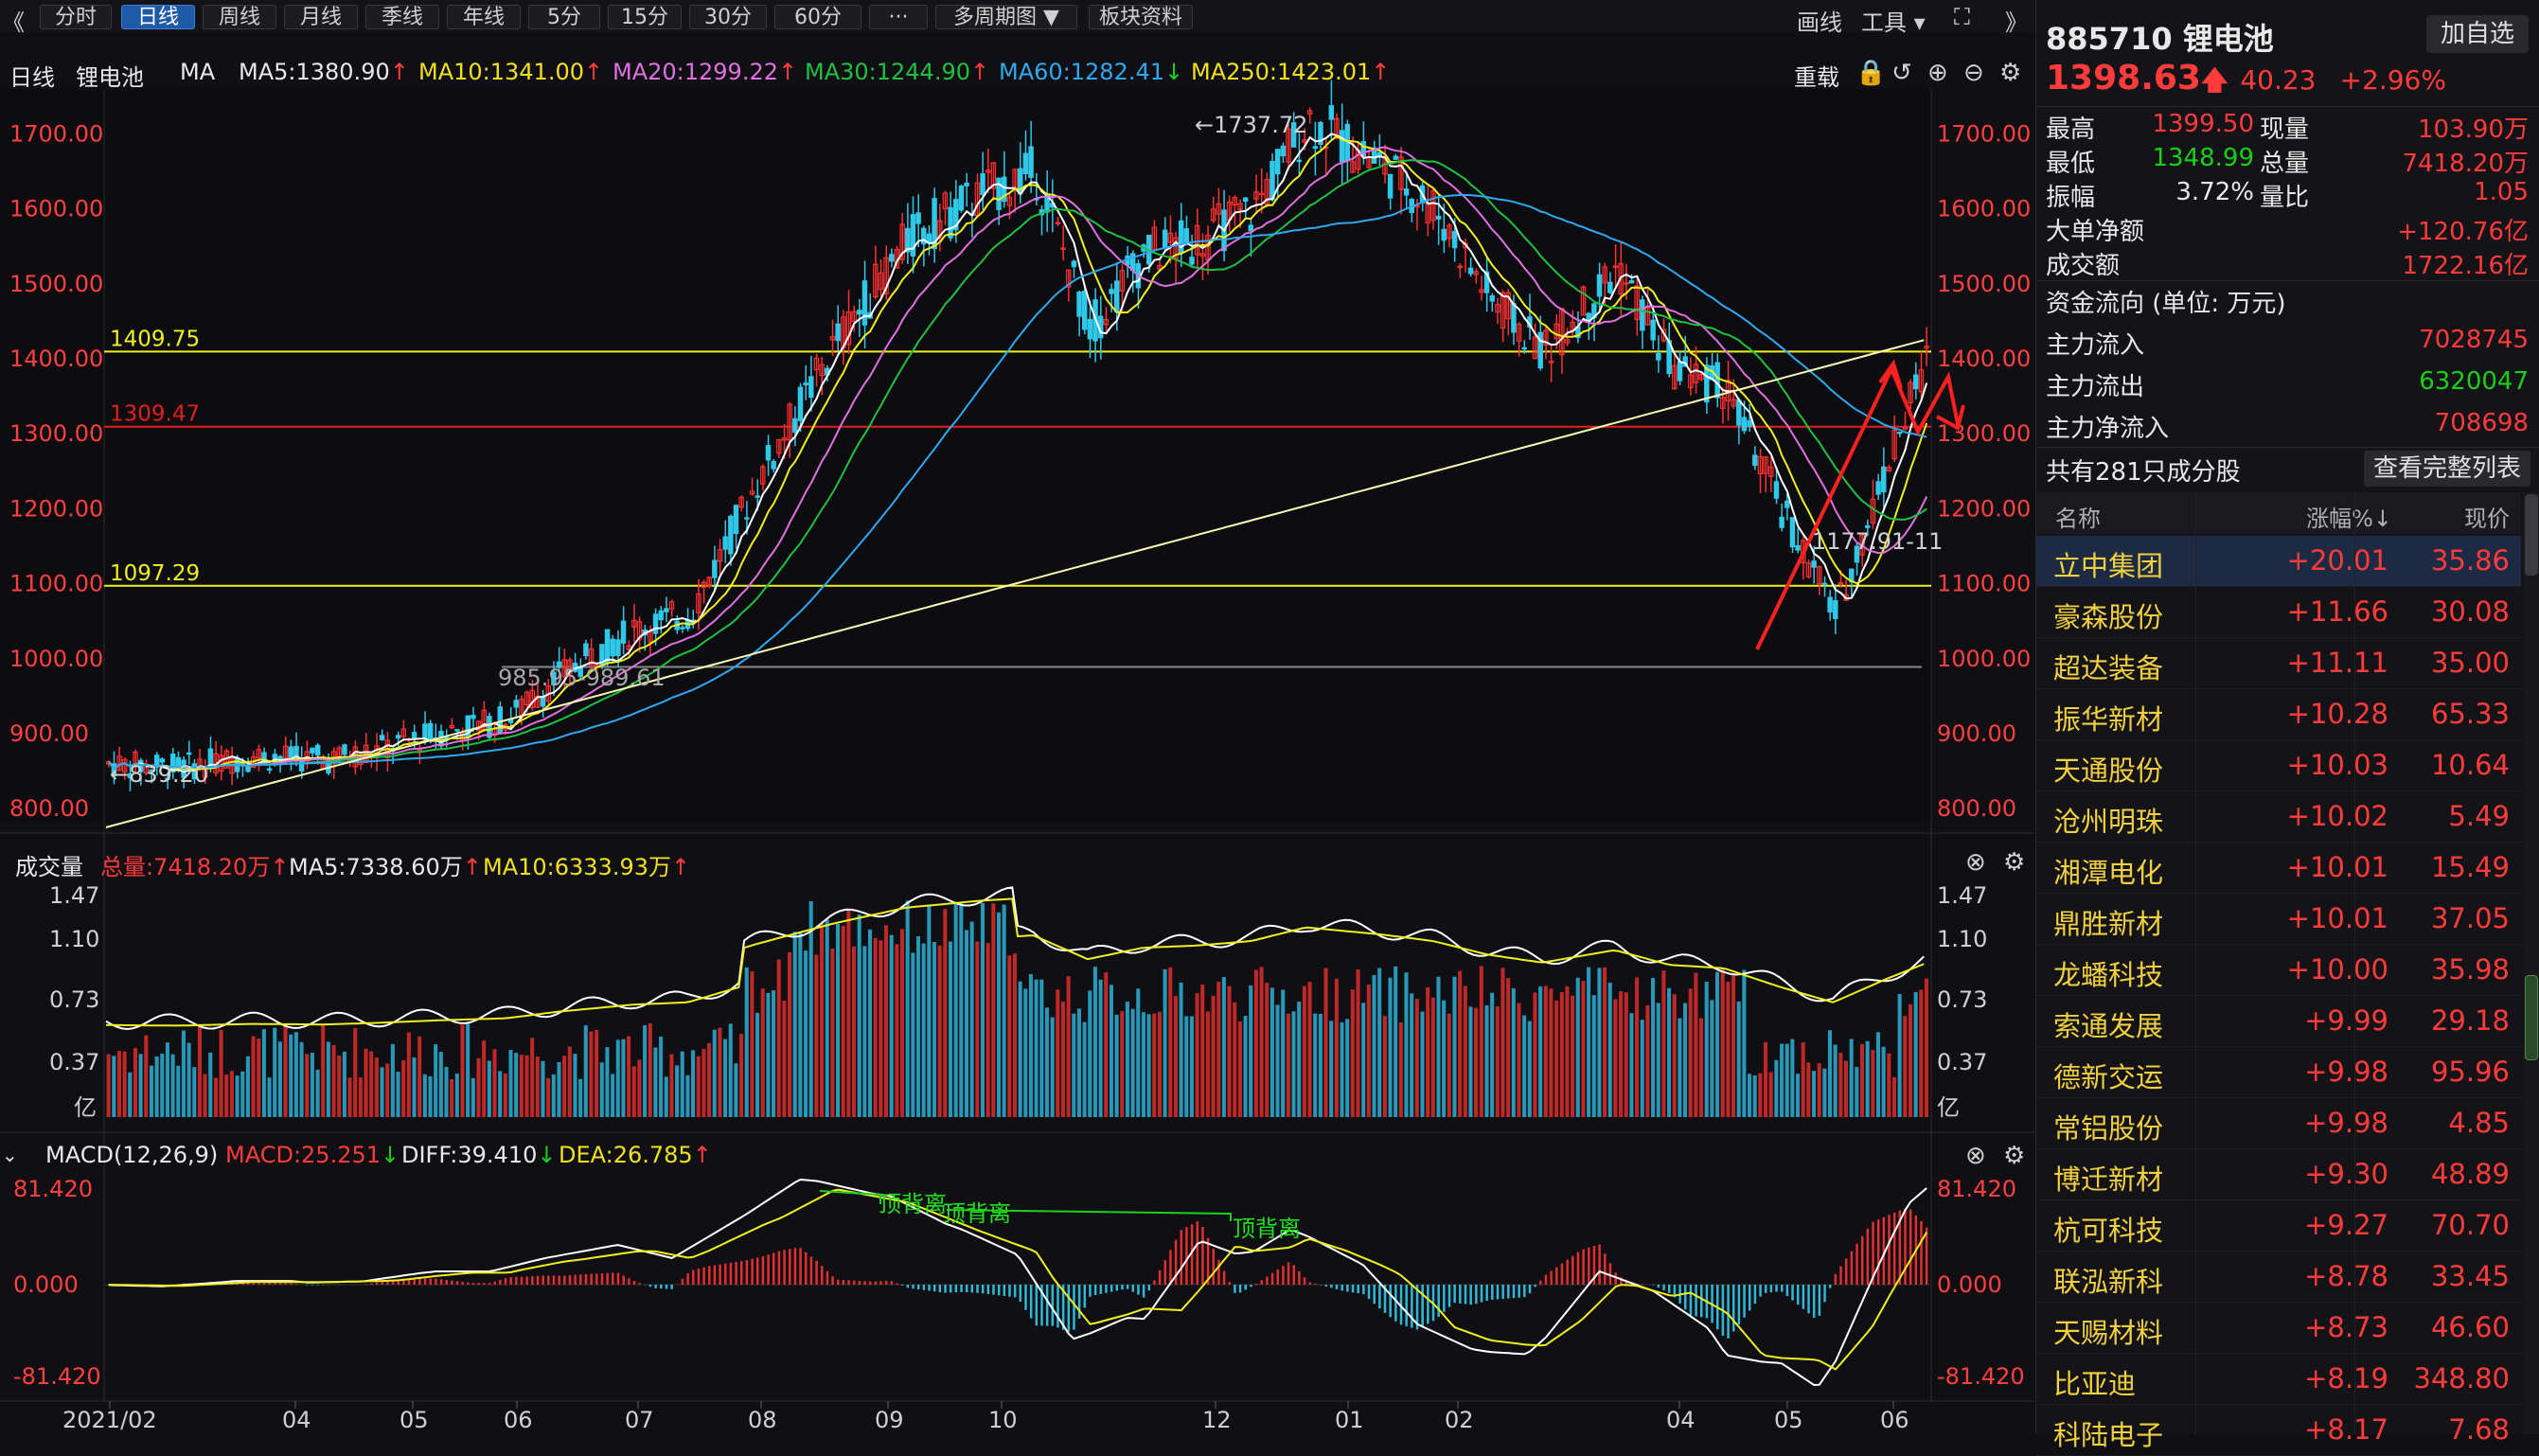  What do you see at coordinates (1975, 863) in the screenshot?
I see `close-volume-icon: ⊗` at bounding box center [1975, 863].